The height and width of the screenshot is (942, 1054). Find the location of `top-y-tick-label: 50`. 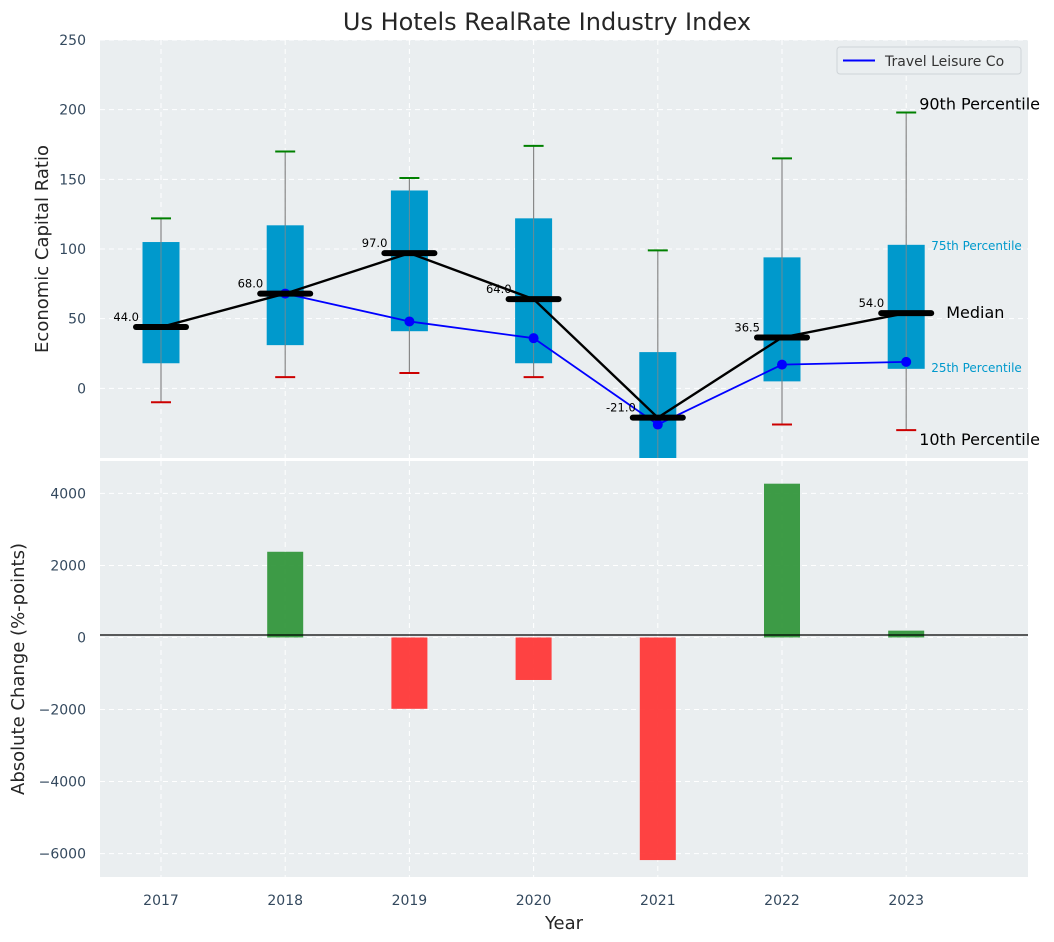

top-y-tick-label: 50 is located at coordinates (77, 320).